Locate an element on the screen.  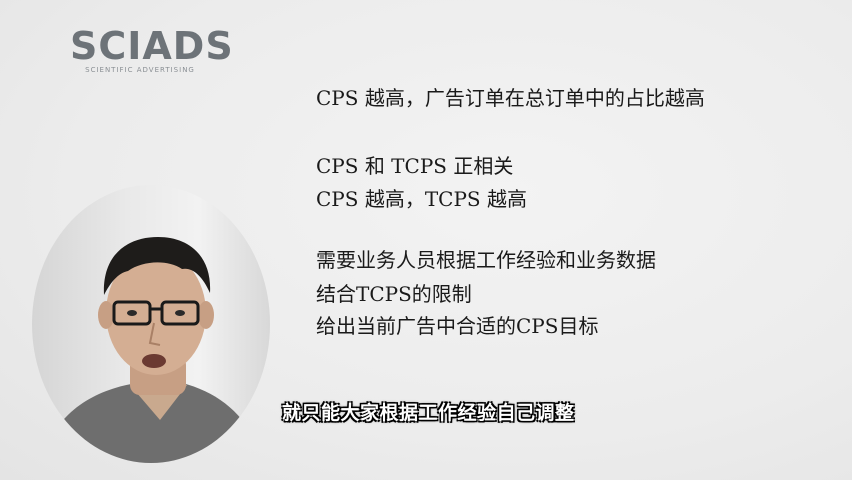
slide-line-1: CPS 越高，广告订单在总订单中的占比越高 is located at coordinates (510, 98).